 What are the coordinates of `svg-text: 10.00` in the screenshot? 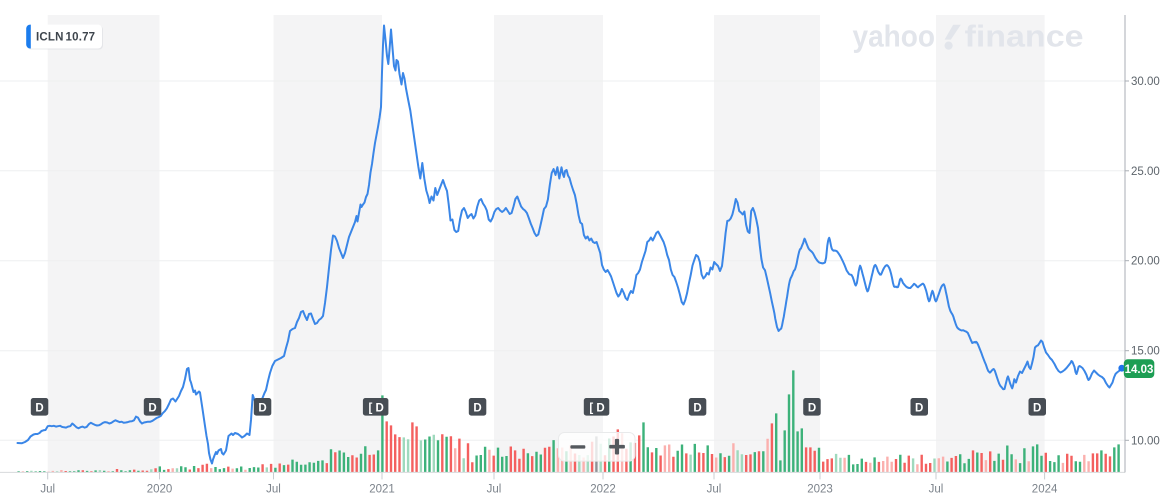 It's located at (1145, 441).